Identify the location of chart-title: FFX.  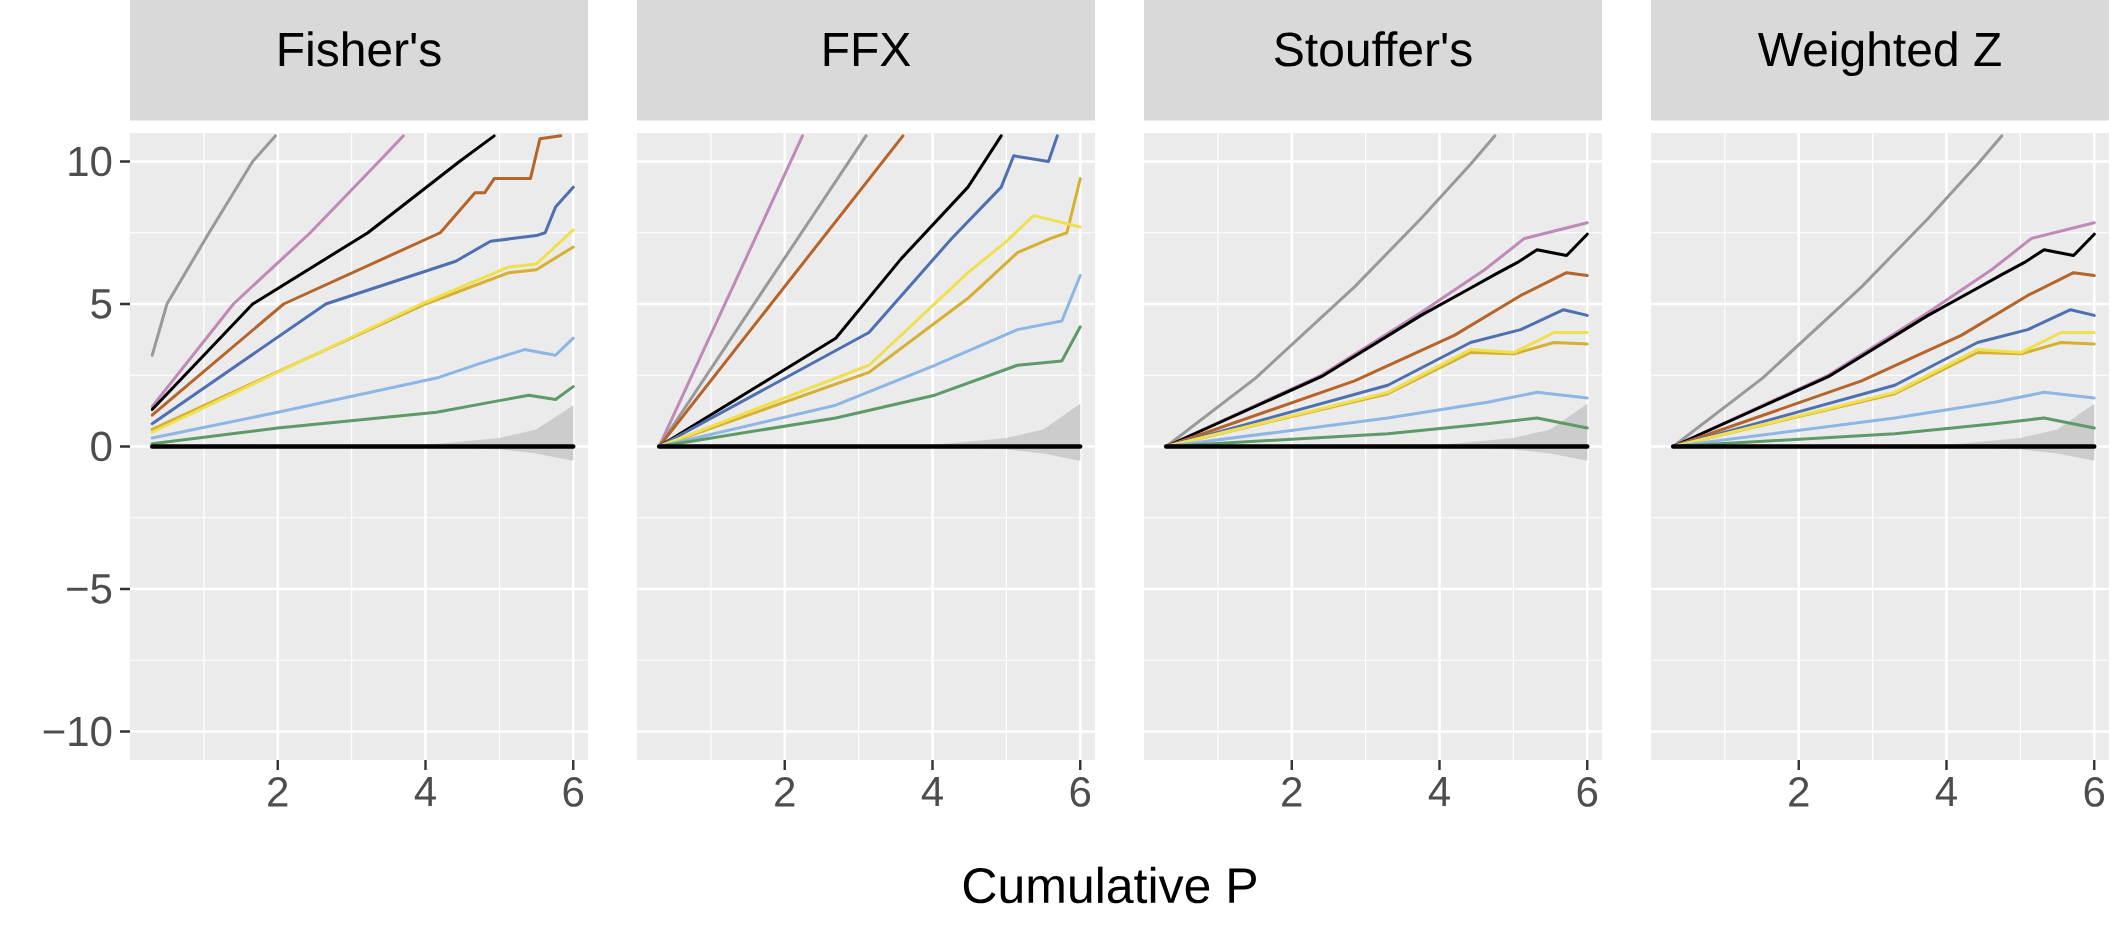
(867, 50).